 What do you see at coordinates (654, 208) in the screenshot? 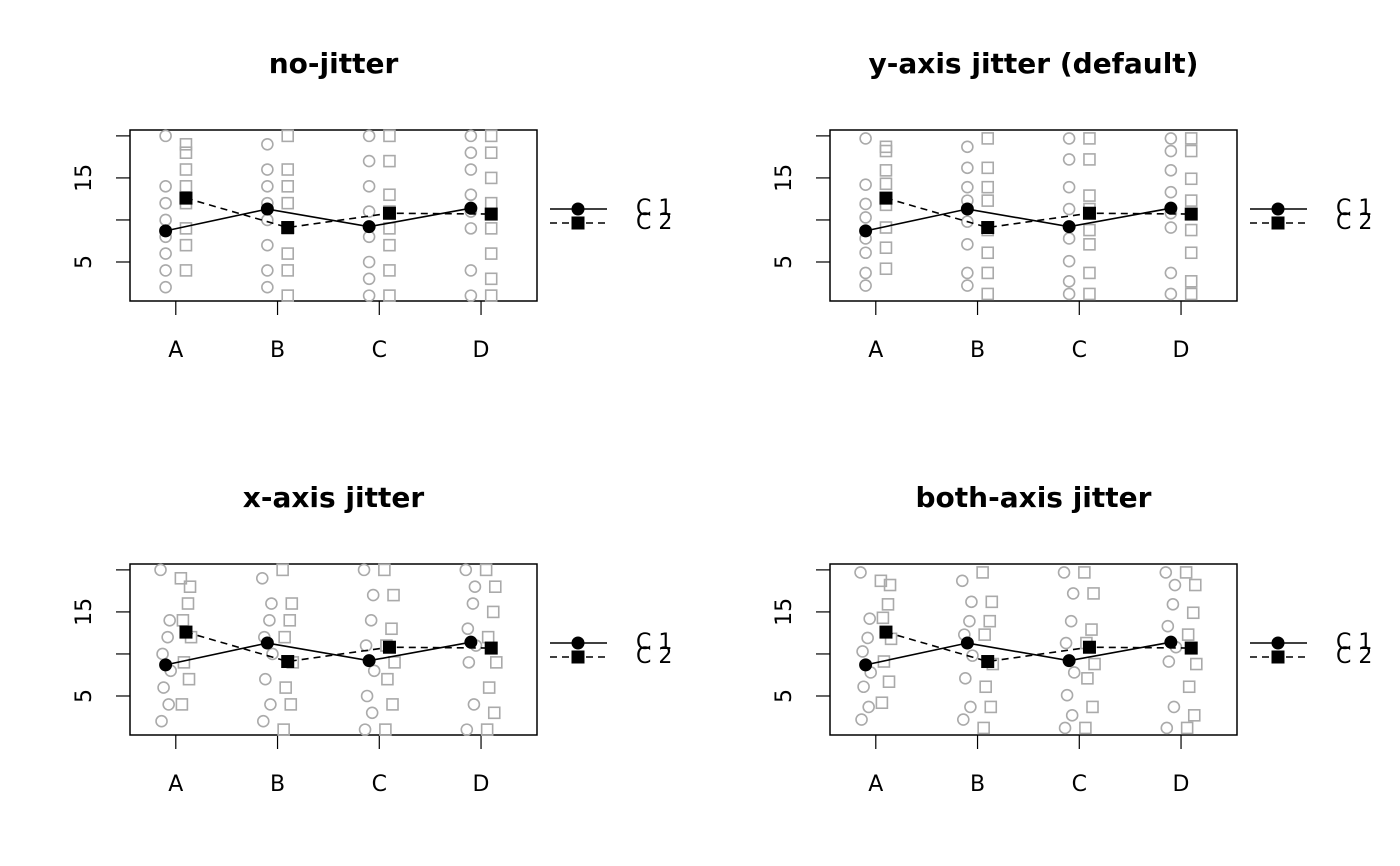
I see `legend-label: C 1` at bounding box center [654, 208].